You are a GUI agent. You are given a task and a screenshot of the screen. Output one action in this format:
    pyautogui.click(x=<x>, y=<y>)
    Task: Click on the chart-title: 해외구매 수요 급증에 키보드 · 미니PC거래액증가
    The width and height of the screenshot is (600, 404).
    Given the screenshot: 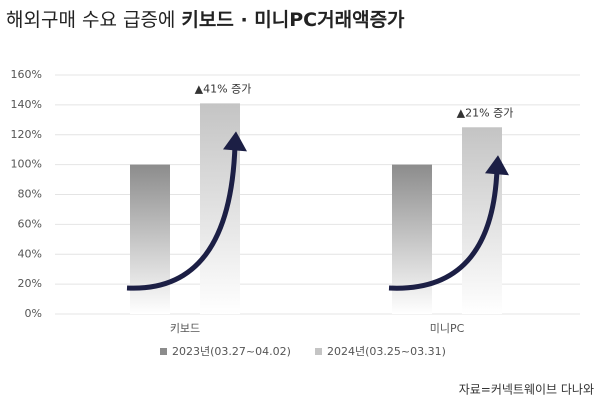 What is the action you would take?
    pyautogui.click(x=205, y=20)
    